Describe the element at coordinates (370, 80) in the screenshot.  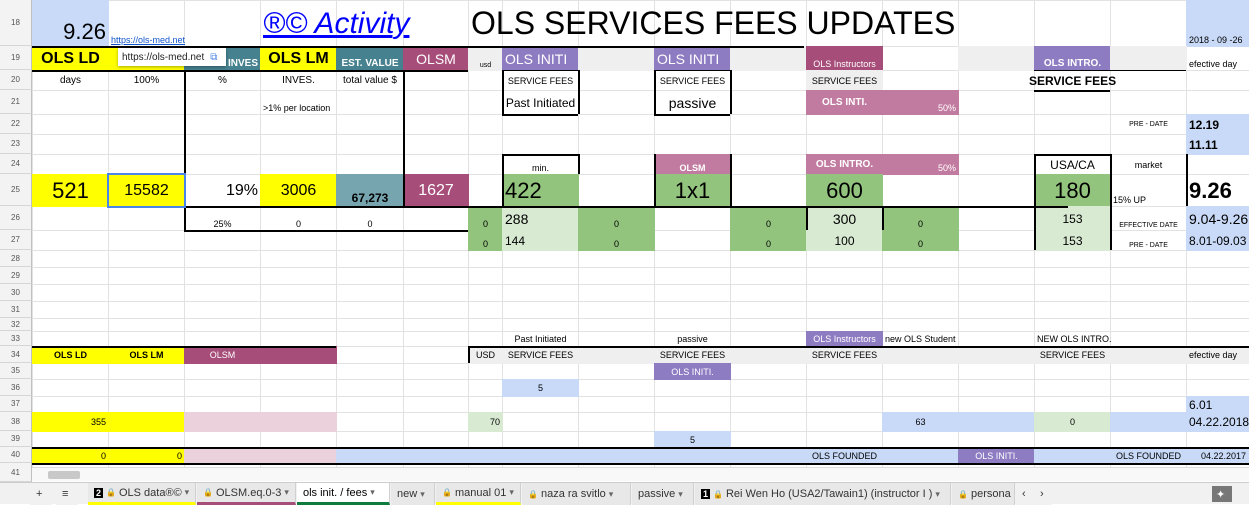
I see `cell: total value $` at that location.